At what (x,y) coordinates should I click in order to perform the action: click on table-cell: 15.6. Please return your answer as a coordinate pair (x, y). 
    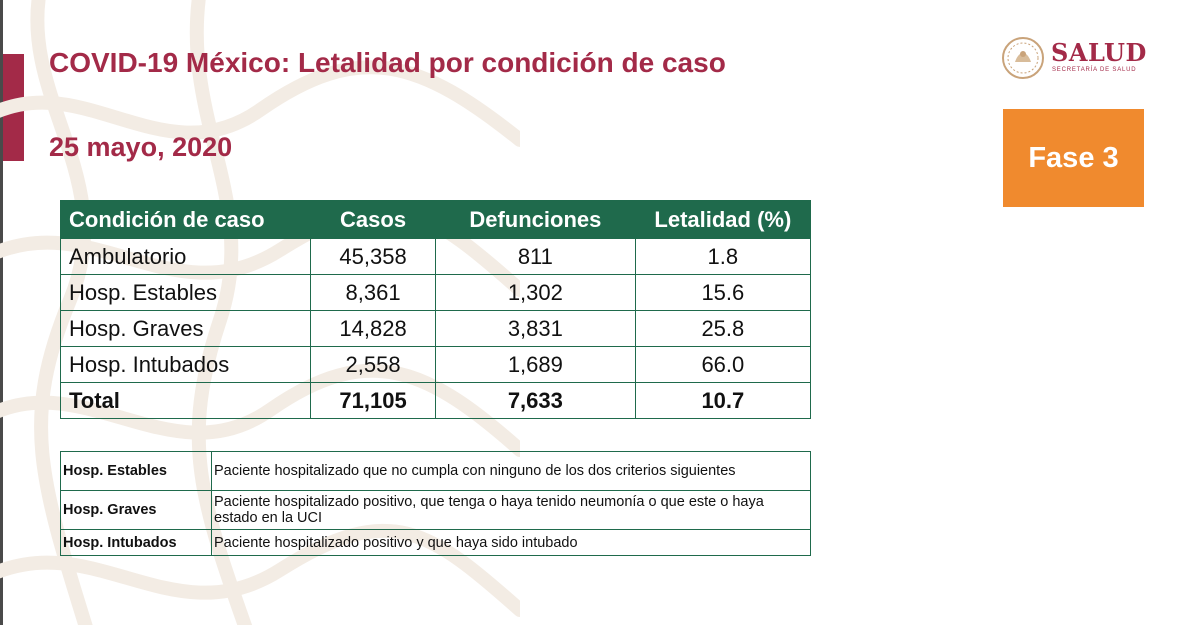
    Looking at the image, I should click on (723, 292).